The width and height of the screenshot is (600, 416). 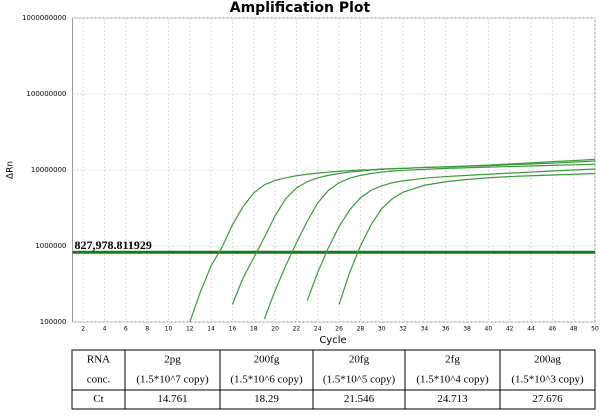 I want to click on y-tick-label: 1000000000, so click(x=44, y=18).